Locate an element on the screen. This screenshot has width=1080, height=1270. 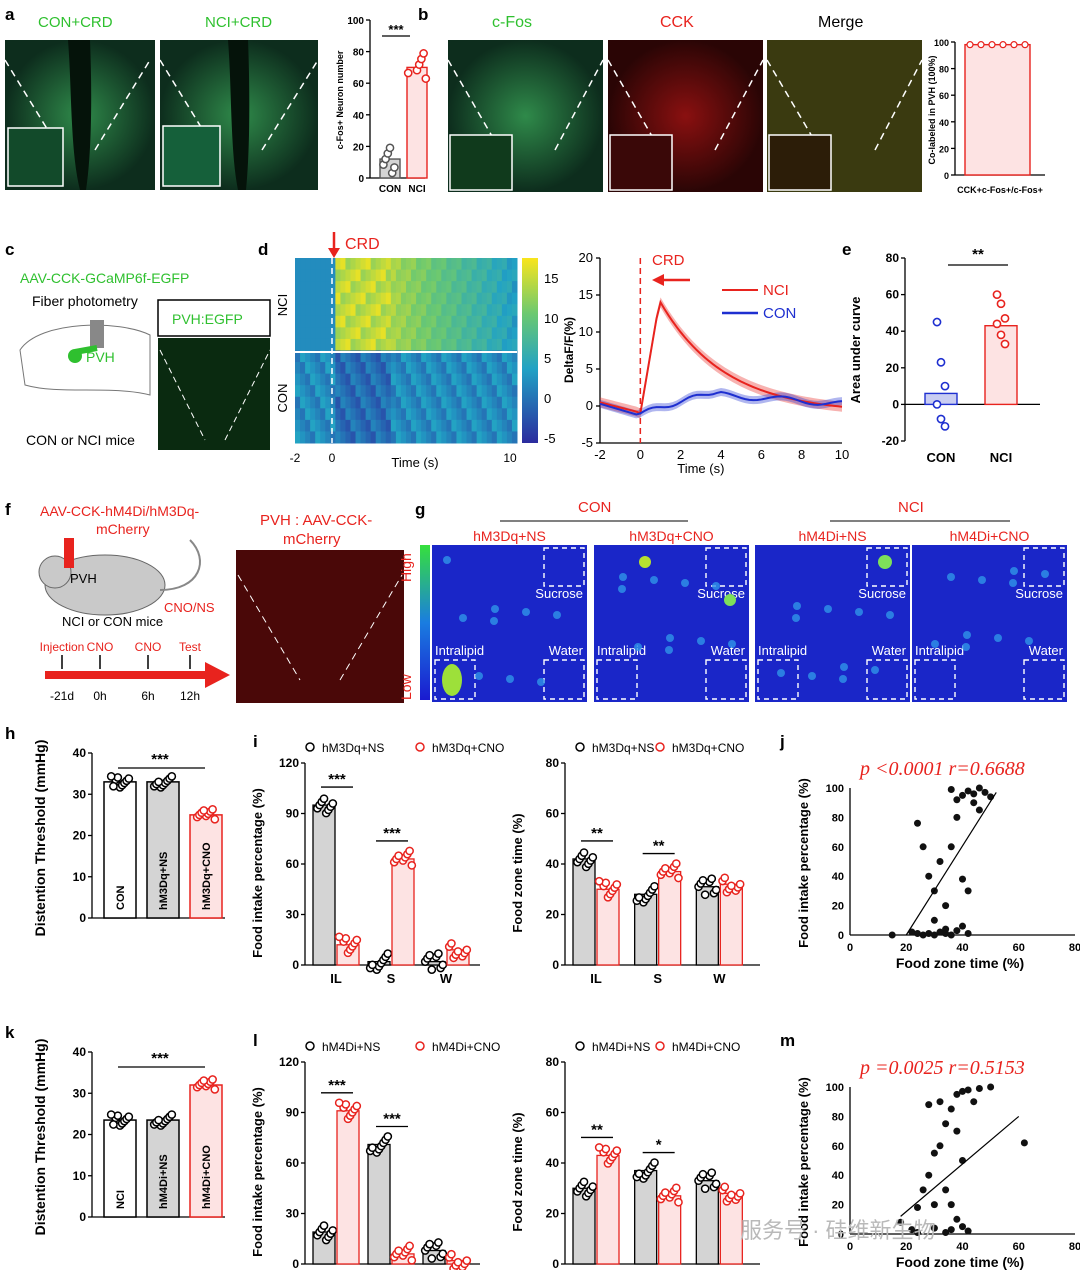
pvh-label-f: PVH is located at coordinates (83, 578).